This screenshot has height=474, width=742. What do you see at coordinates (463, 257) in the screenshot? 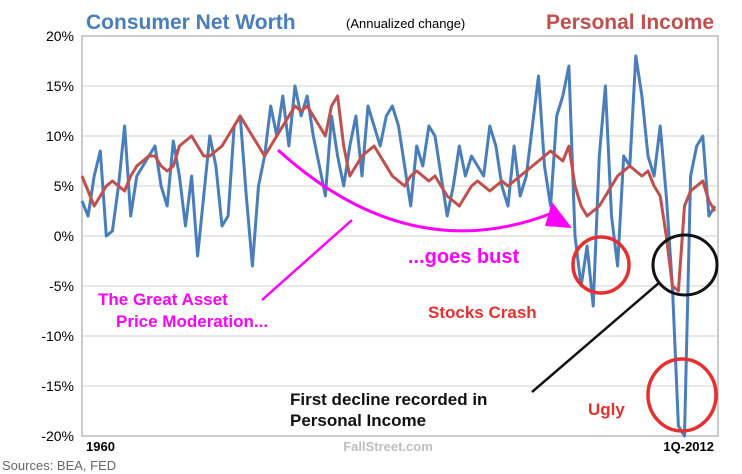
I see `annotation-goes-bust: ...goes bust` at bounding box center [463, 257].